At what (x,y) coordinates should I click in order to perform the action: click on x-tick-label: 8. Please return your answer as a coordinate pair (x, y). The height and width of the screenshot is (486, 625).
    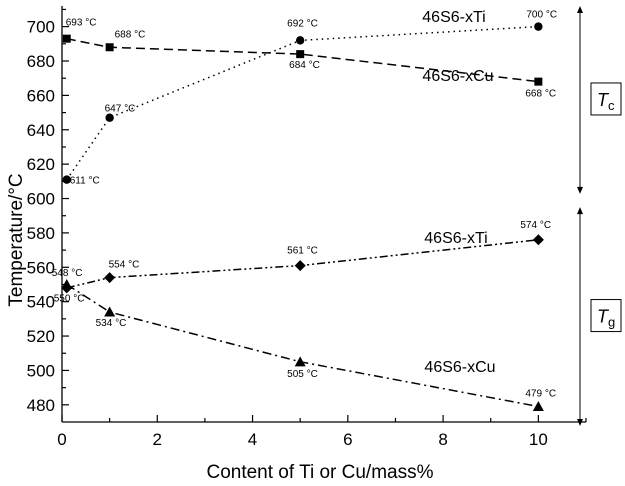
    Looking at the image, I should click on (442, 439).